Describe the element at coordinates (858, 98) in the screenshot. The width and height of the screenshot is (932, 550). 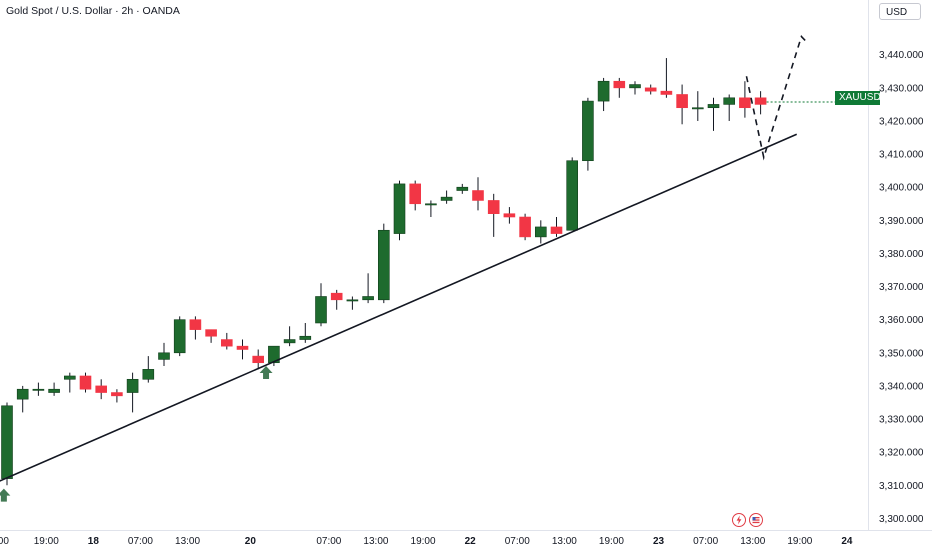
I see `symbol-label: XAUUSD` at that location.